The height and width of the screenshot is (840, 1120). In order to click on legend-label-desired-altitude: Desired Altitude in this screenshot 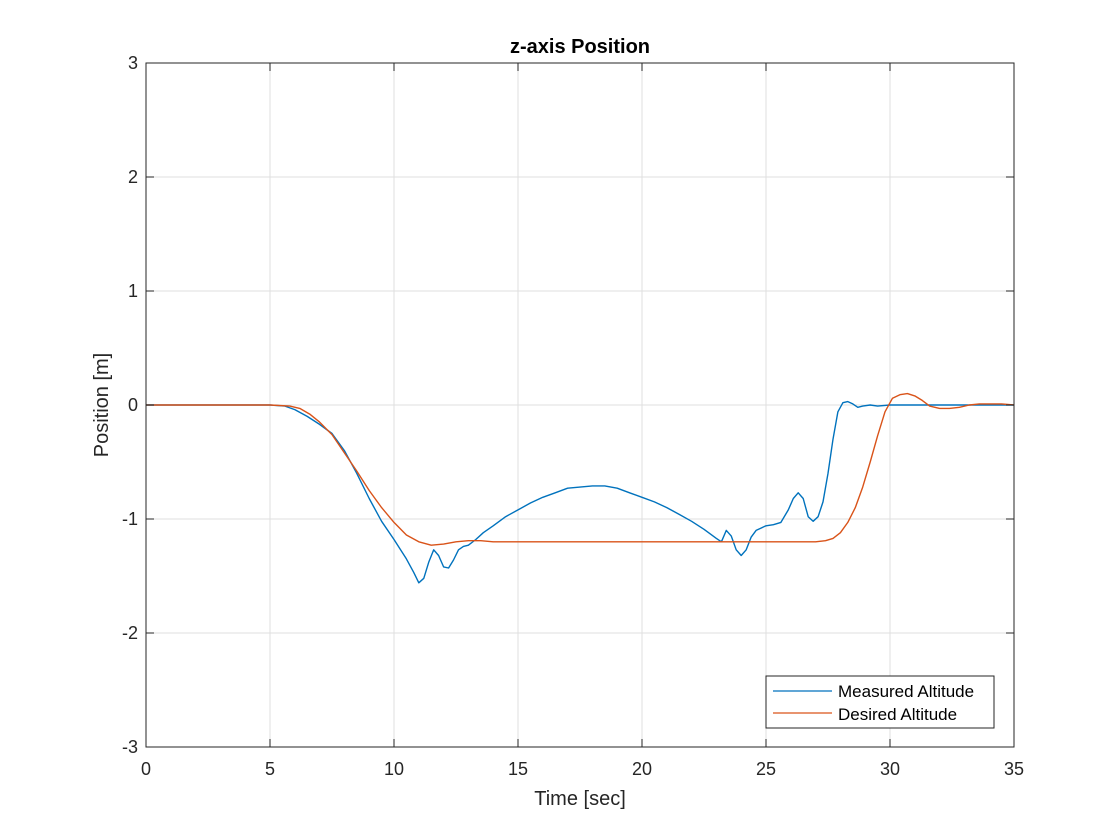, I will do `click(897, 714)`.